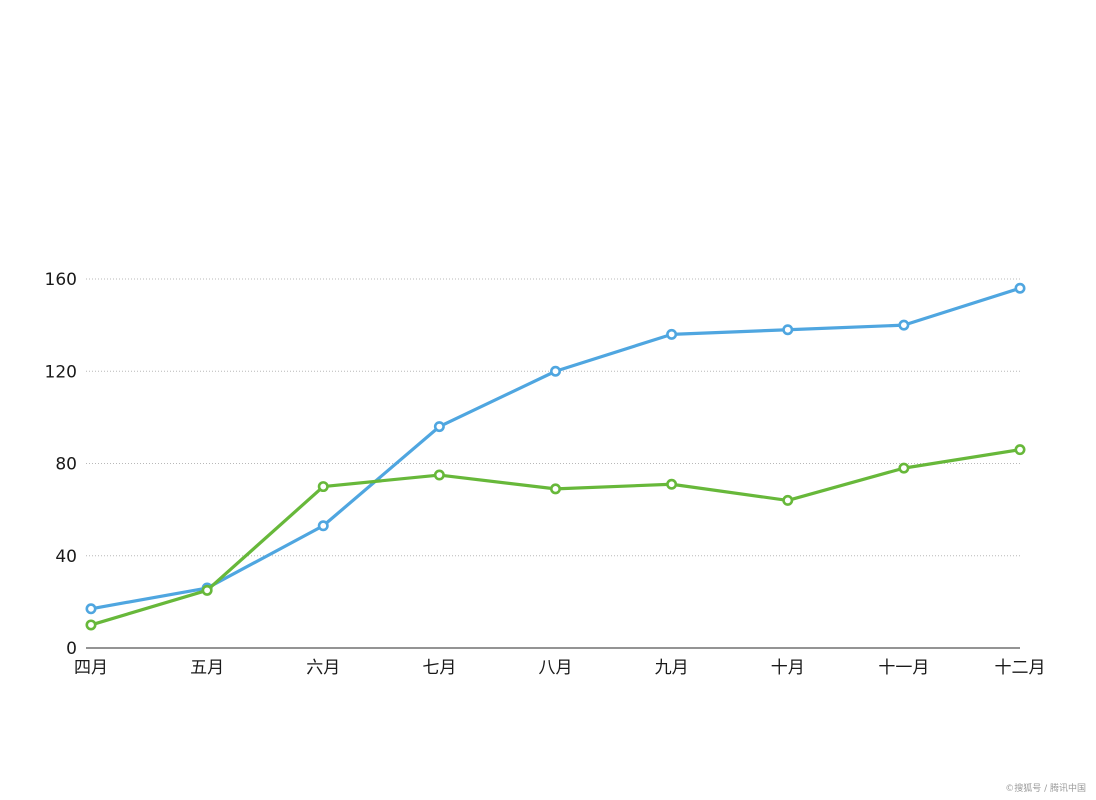  I want to click on x-tick-label: 四月, so click(91, 668).